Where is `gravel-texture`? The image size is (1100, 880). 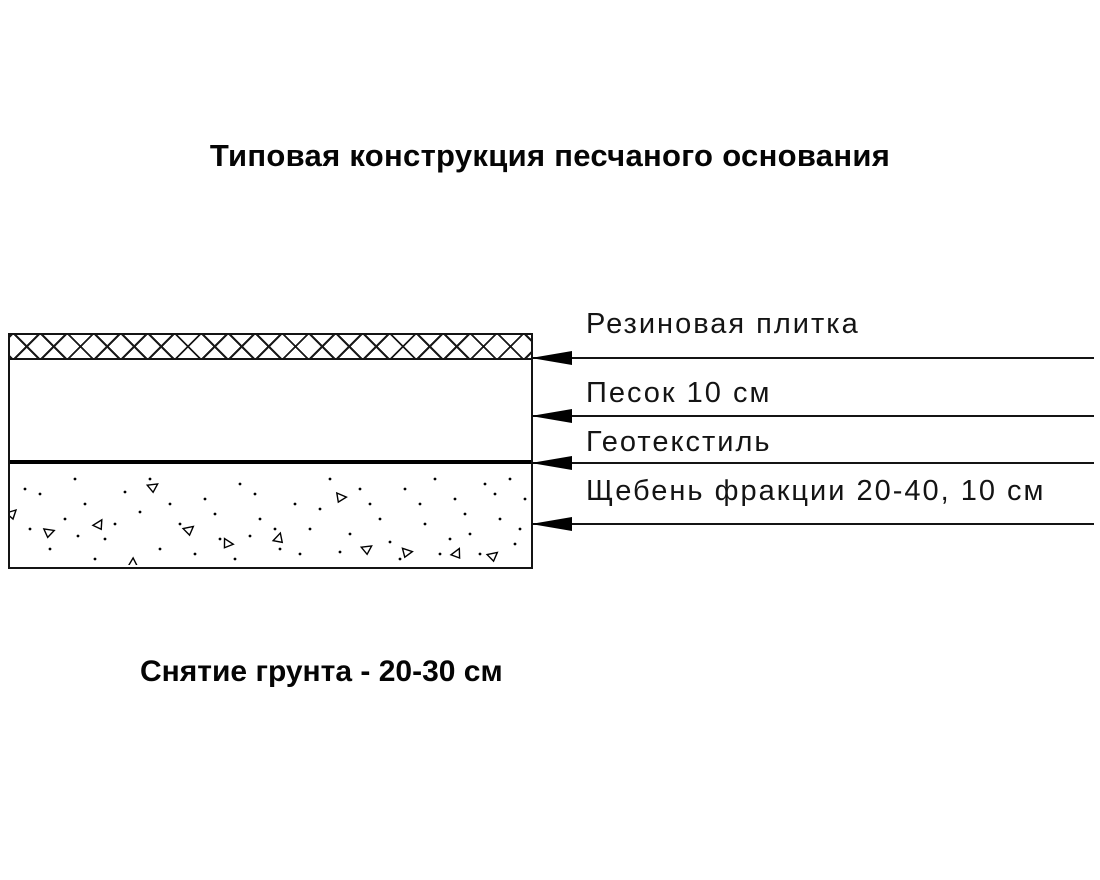 gravel-texture is located at coordinates (268, 521).